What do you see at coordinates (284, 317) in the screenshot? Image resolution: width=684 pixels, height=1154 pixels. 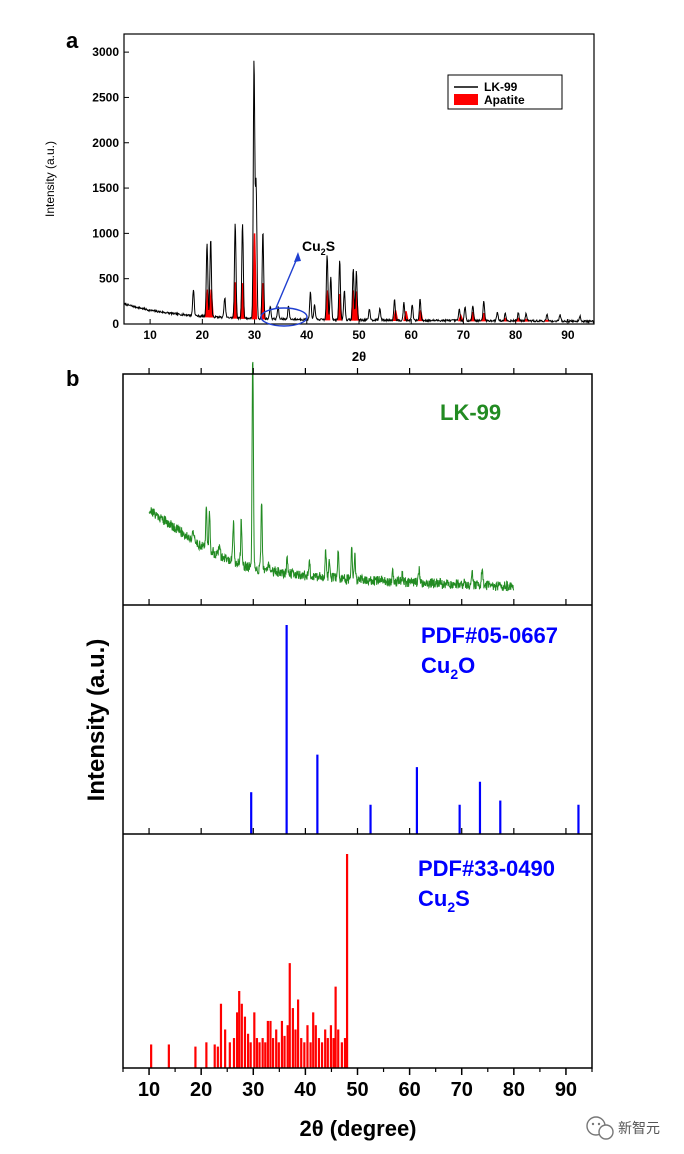 I see `annotation-ellipse` at bounding box center [284, 317].